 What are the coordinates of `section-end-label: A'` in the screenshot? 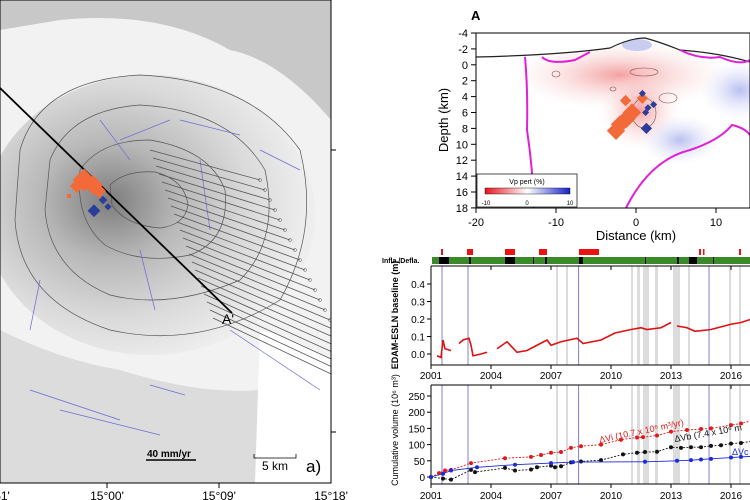 It's located at (228, 319).